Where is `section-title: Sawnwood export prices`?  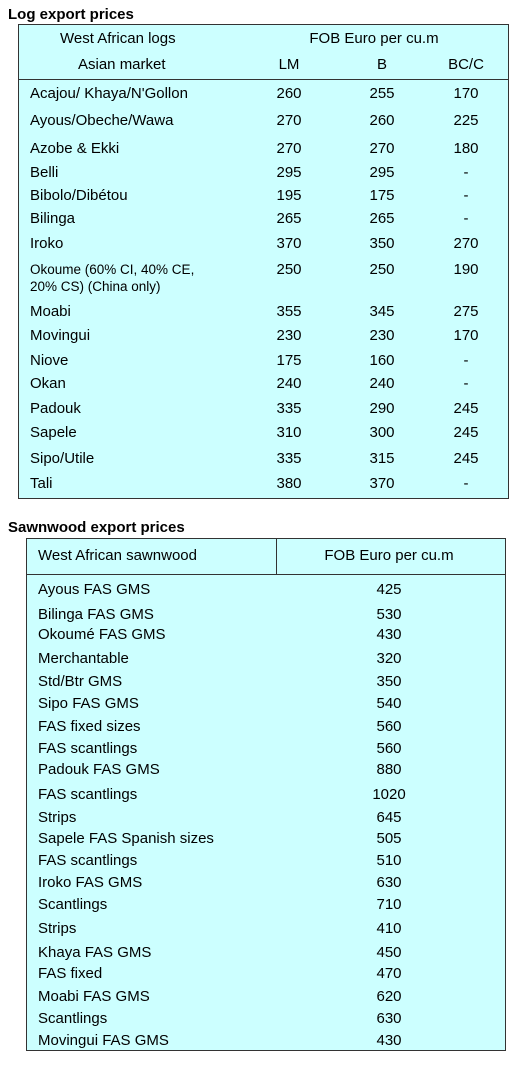
section-title: Sawnwood export prices is located at coordinates (96, 527).